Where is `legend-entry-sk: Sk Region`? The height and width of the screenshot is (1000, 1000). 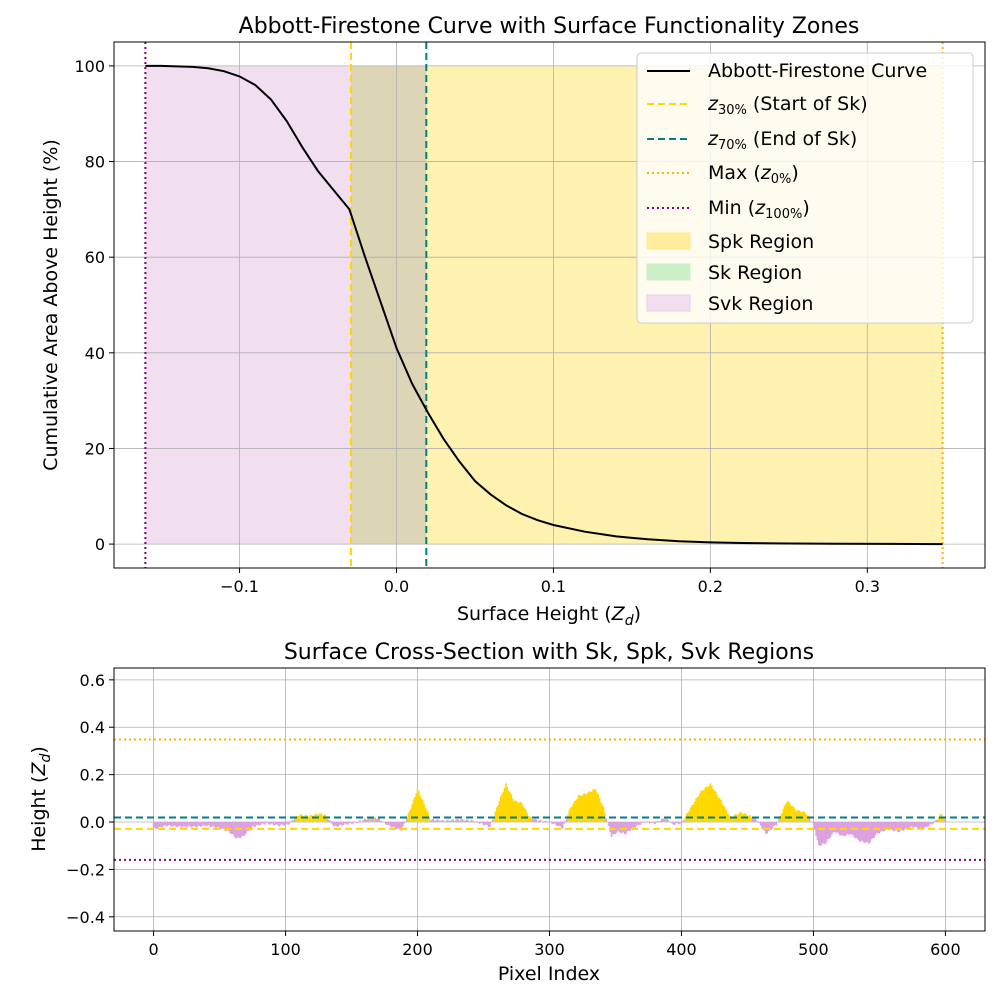 legend-entry-sk: Sk Region is located at coordinates (724, 273).